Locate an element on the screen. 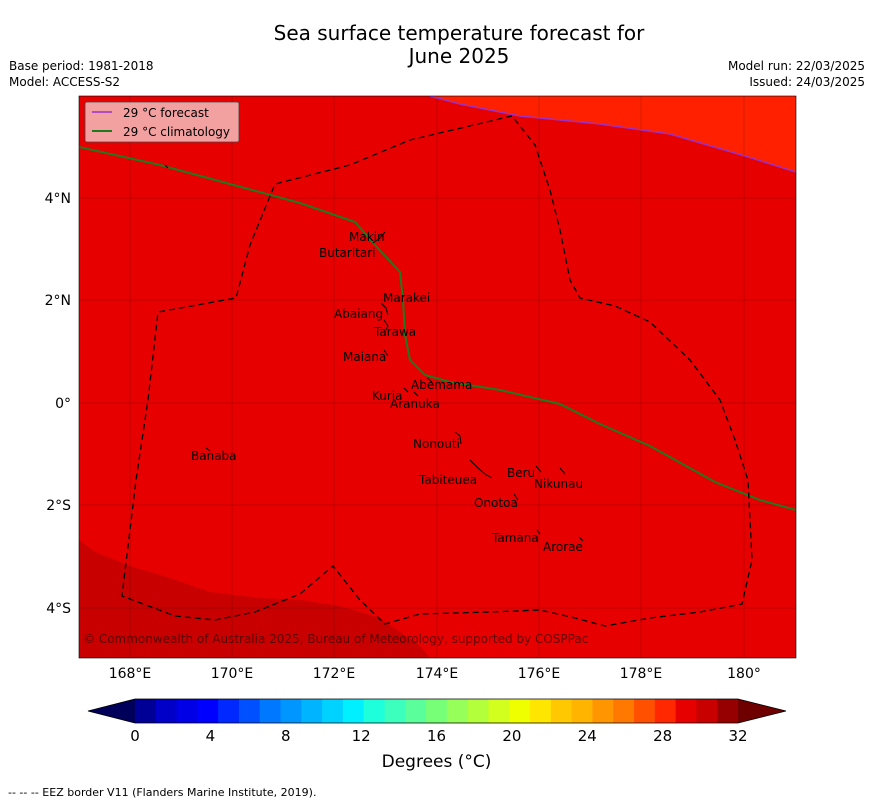  title-line-2: June 2025 is located at coordinates (459, 56).